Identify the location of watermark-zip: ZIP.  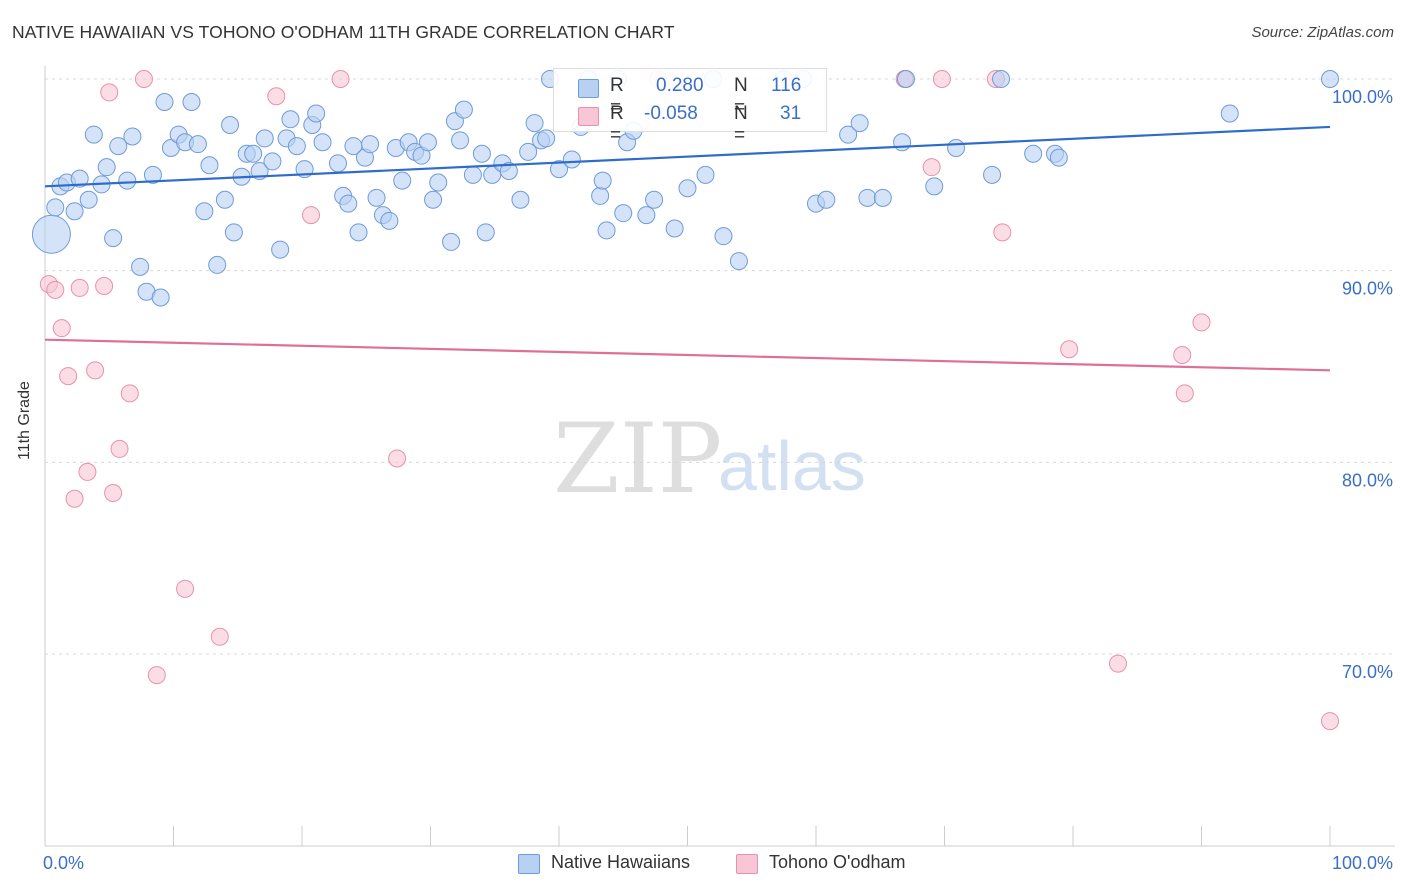
(637, 459).